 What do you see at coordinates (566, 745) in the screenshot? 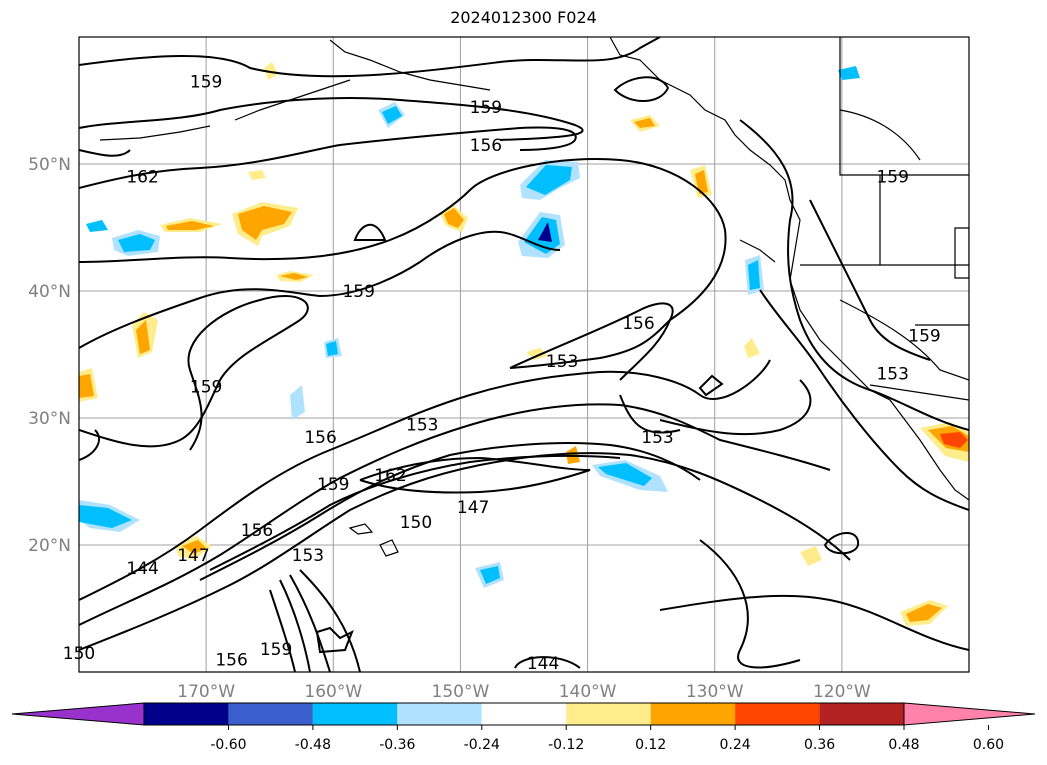
I see `colorbar-tick-label: -0.12` at bounding box center [566, 745].